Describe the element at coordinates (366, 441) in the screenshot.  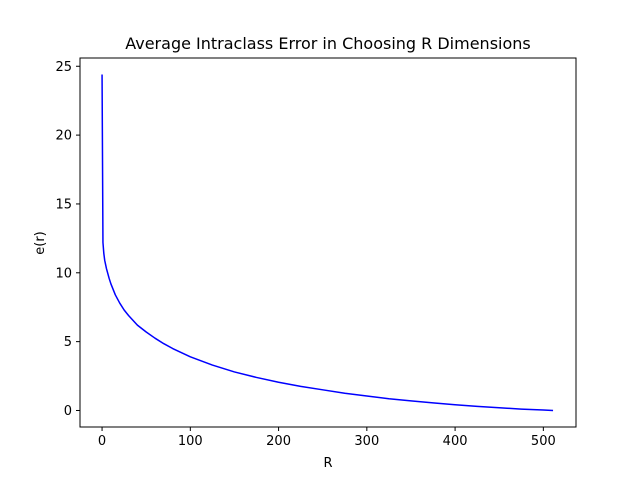
I see `x-tick-label: 300` at that location.